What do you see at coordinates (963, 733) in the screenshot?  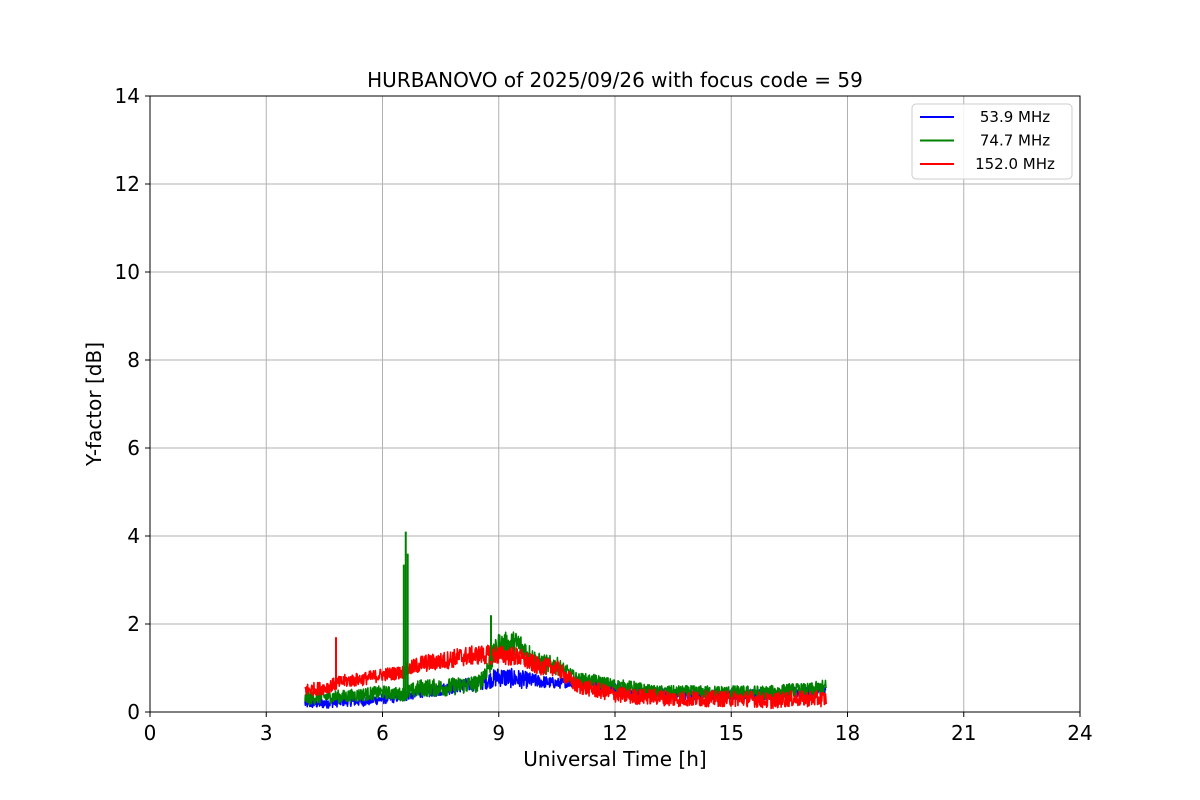 I see `x-tick-label: 21` at bounding box center [963, 733].